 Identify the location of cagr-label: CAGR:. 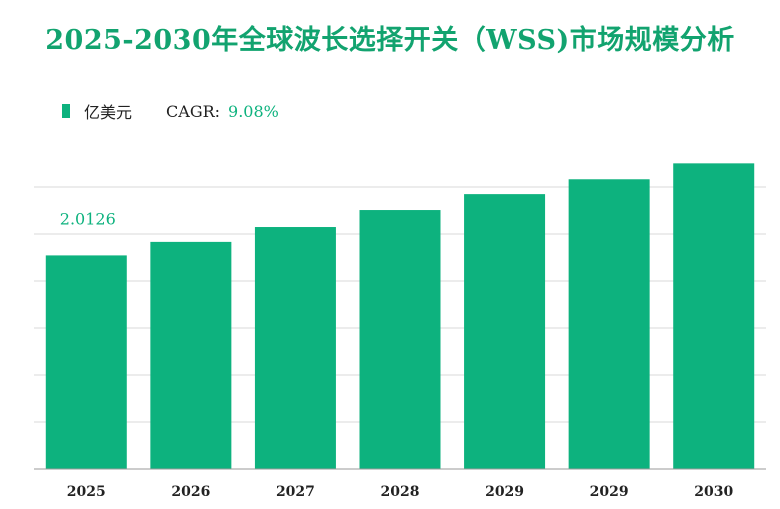
(193, 111).